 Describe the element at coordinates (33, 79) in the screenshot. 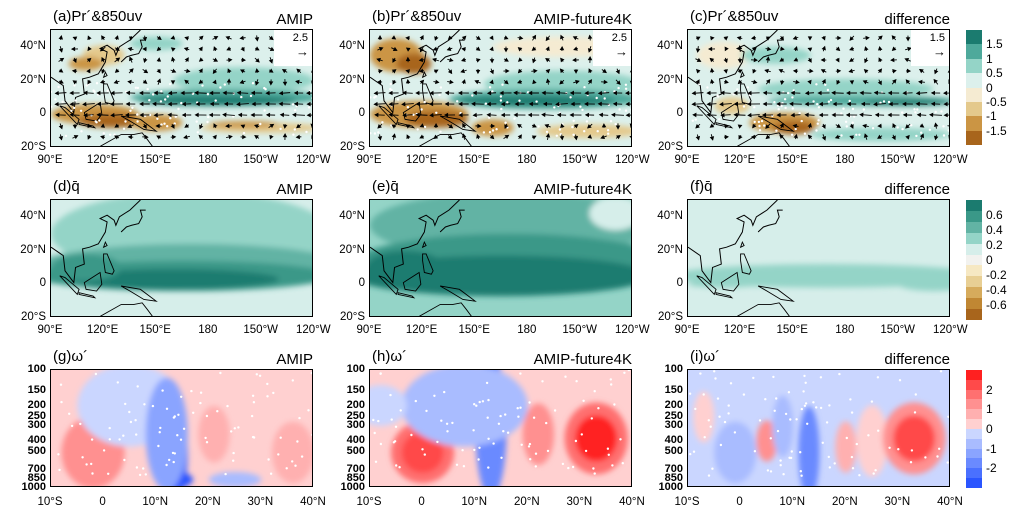

I see `y-tick-label: 20°N` at that location.